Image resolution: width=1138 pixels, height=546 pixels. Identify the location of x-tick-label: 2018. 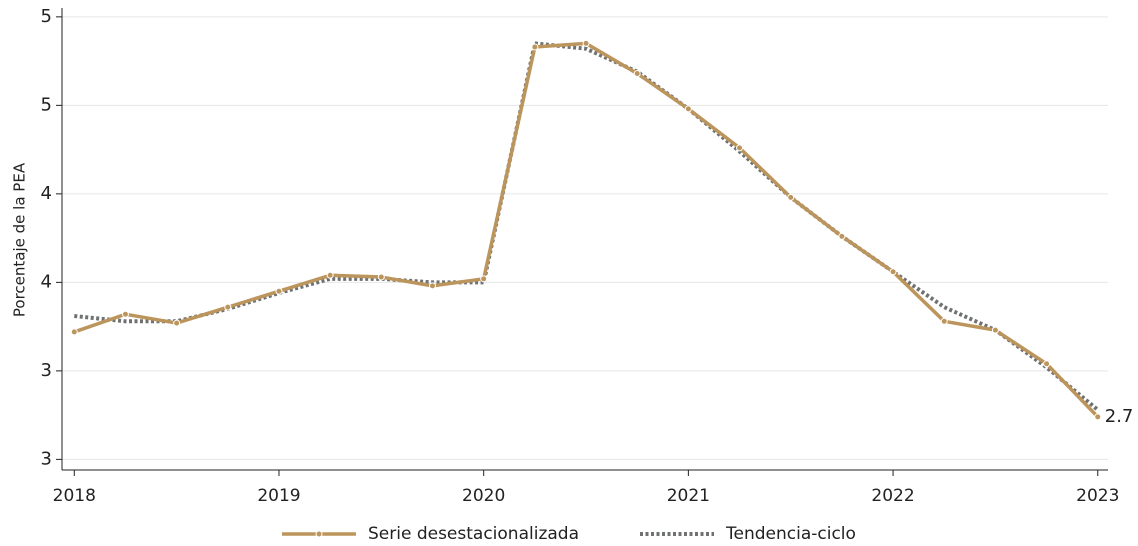
(74, 496).